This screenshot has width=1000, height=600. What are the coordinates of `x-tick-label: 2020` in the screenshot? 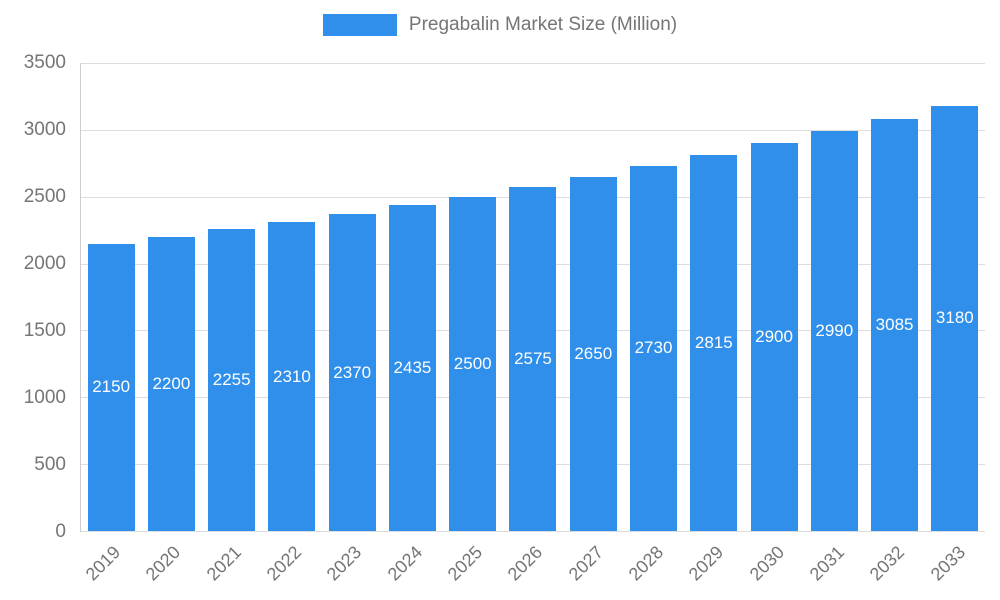 It's located at (163, 563).